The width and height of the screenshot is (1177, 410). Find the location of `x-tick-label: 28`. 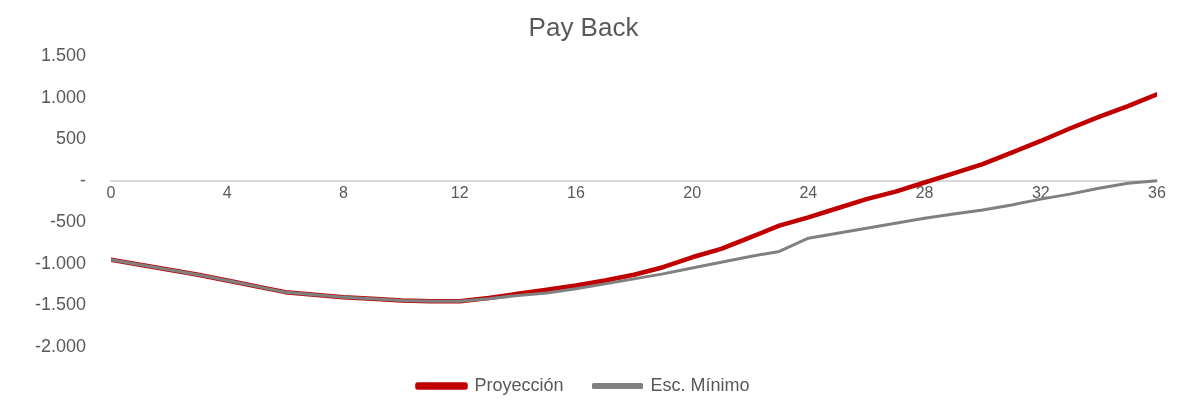

x-tick-label: 28 is located at coordinates (924, 192).